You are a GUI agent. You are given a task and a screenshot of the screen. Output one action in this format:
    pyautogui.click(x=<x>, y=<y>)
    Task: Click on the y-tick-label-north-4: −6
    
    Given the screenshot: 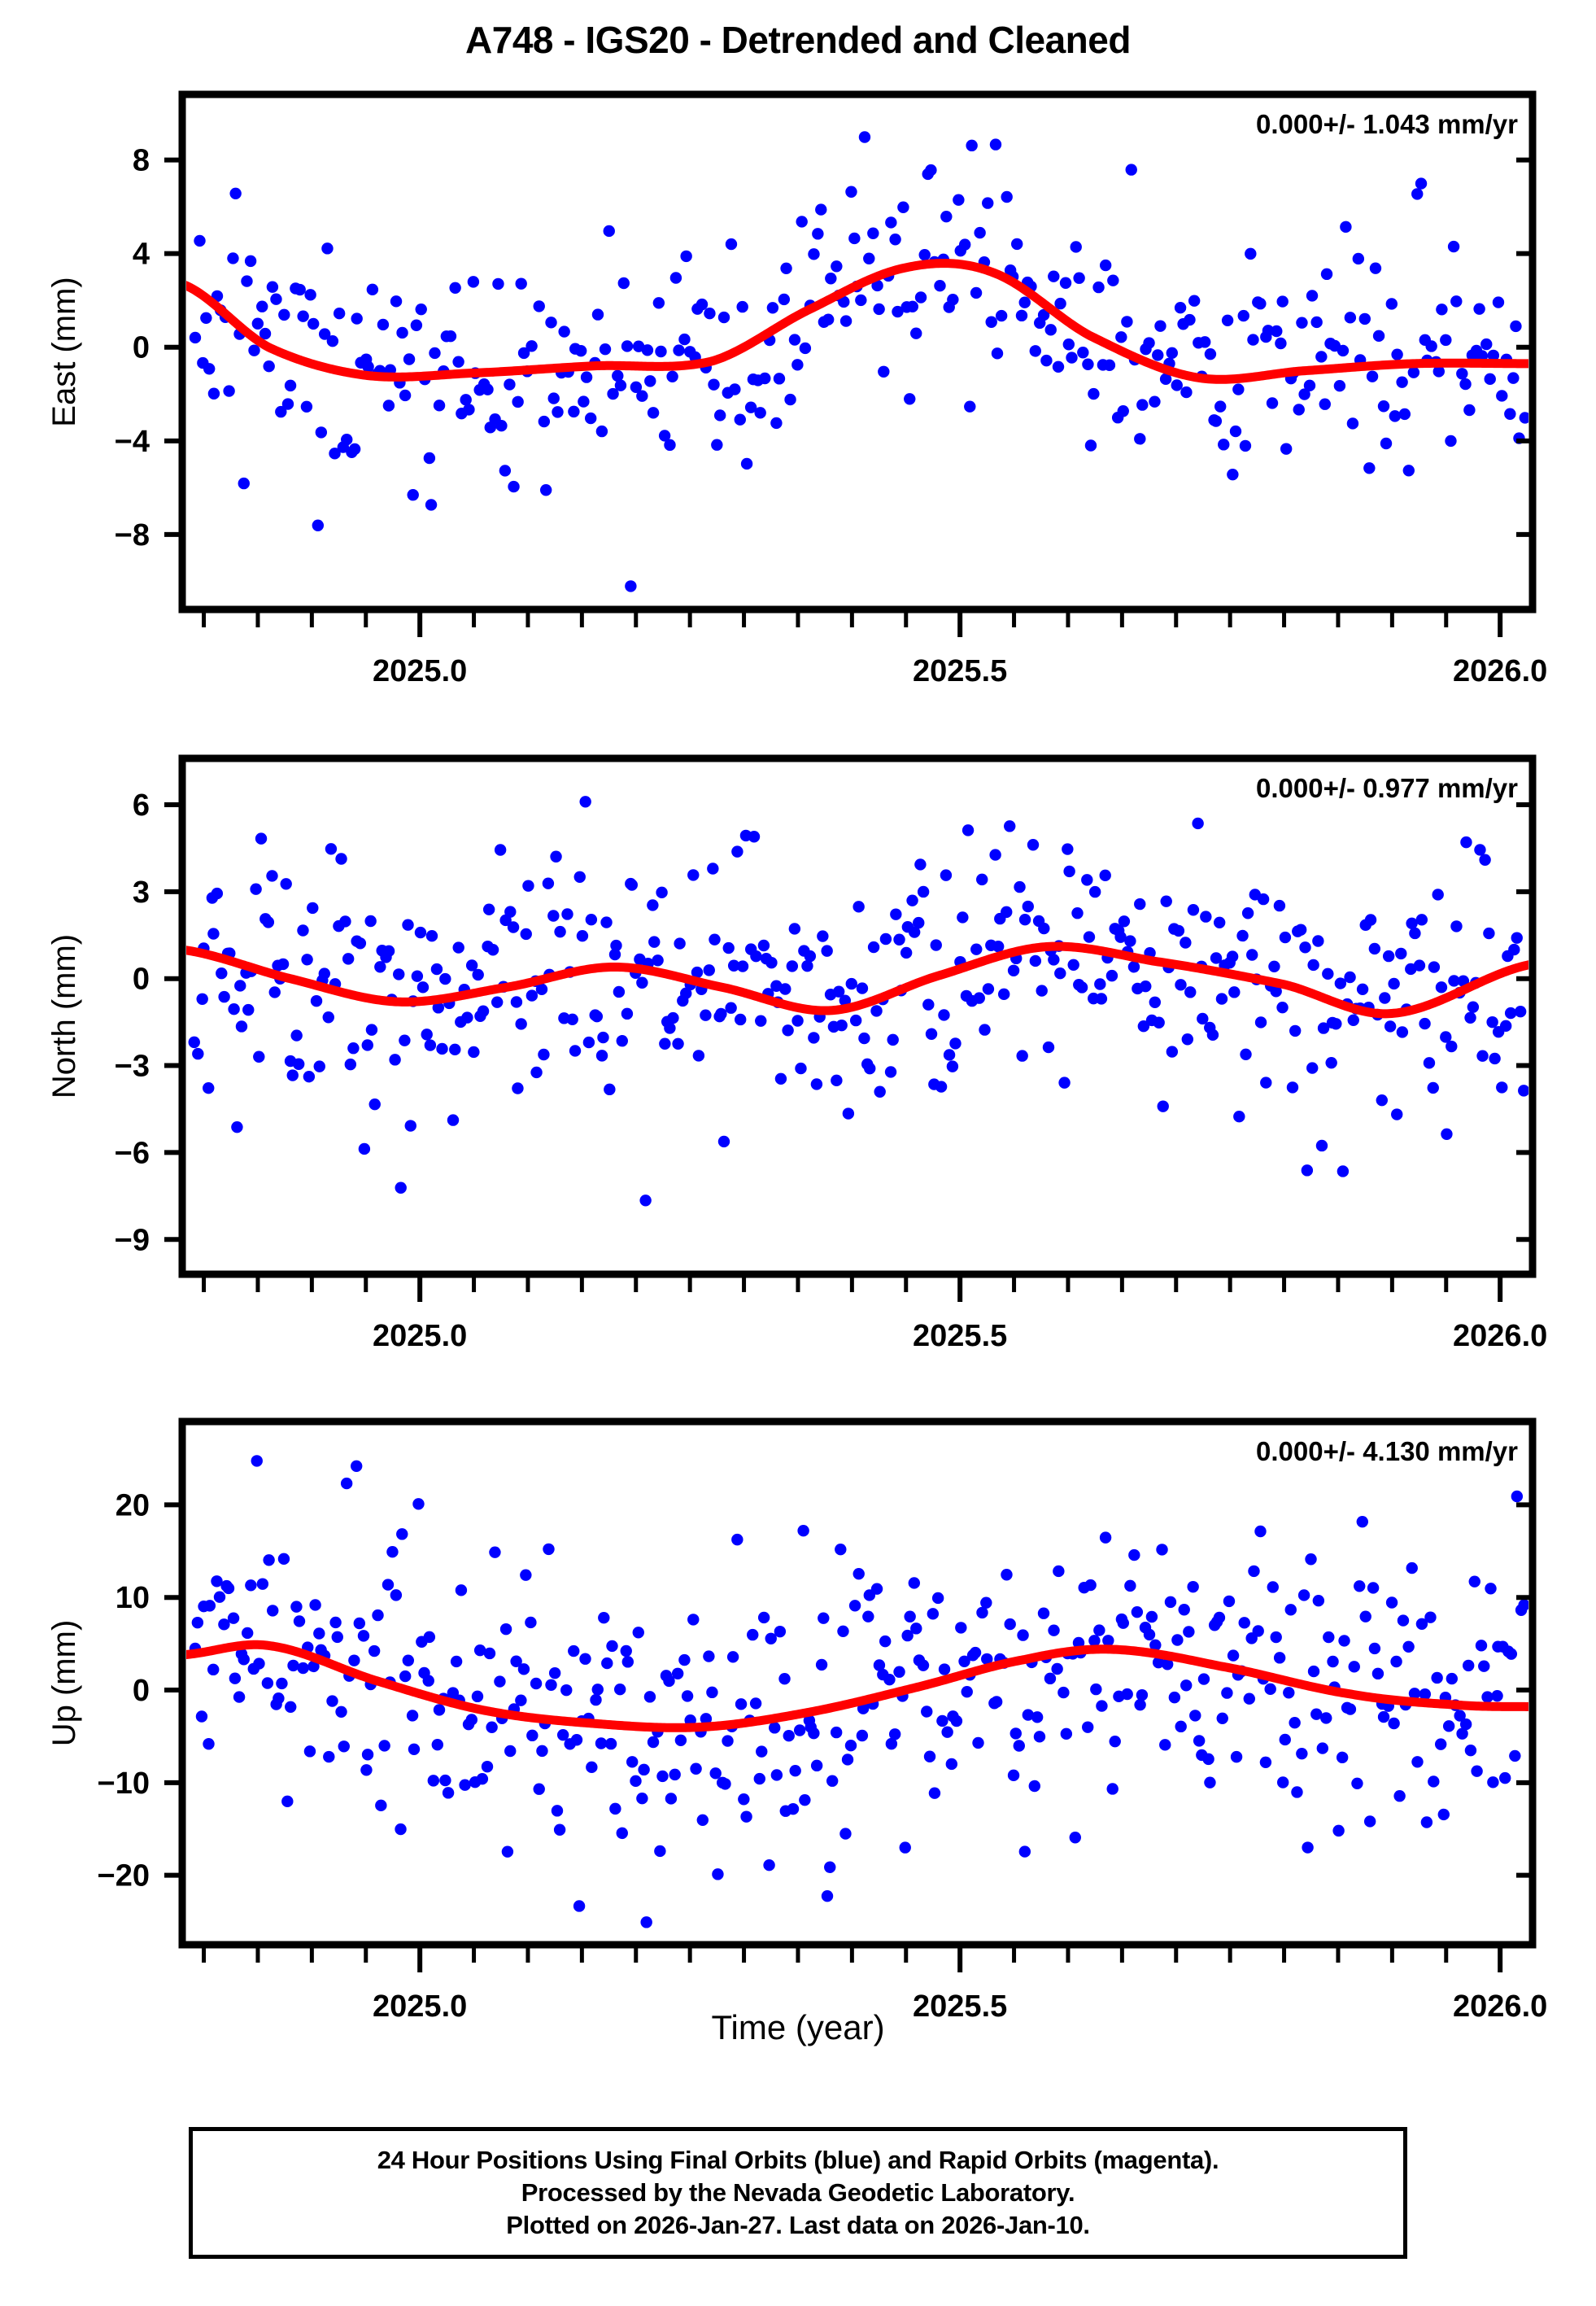 What is the action you would take?
    pyautogui.click(x=132, y=1153)
    